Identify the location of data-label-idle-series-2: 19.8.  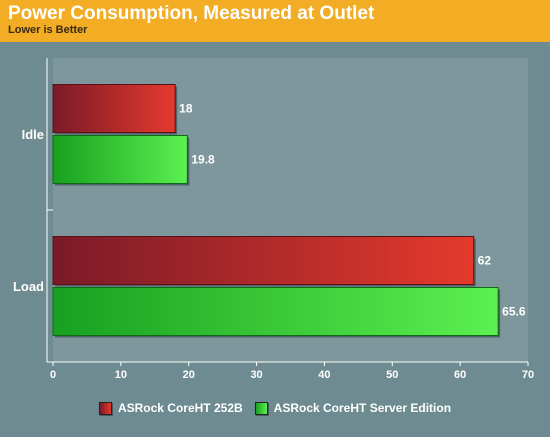
(203, 160).